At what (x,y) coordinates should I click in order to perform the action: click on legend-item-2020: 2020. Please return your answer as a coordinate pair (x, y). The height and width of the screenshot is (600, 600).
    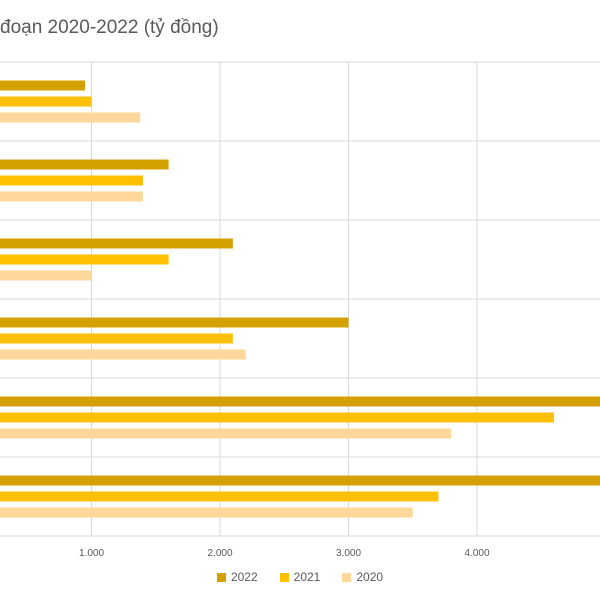
    Looking at the image, I should click on (362, 577).